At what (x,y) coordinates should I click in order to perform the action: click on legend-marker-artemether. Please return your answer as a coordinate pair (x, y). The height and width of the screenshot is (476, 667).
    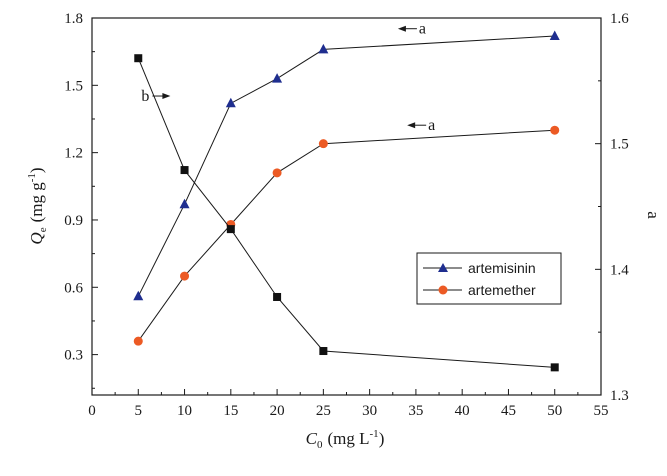
    Looking at the image, I should click on (443, 290).